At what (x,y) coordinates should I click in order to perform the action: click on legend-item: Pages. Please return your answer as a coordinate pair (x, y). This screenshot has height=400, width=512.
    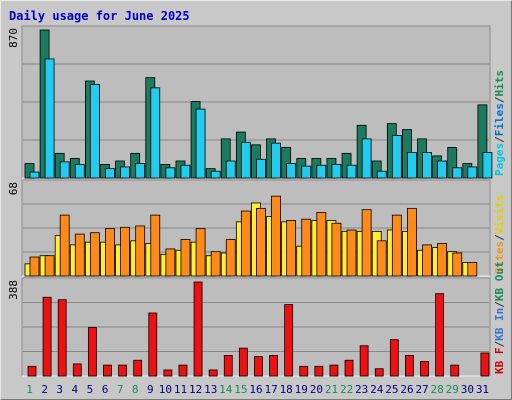
    Looking at the image, I should click on (499, 159).